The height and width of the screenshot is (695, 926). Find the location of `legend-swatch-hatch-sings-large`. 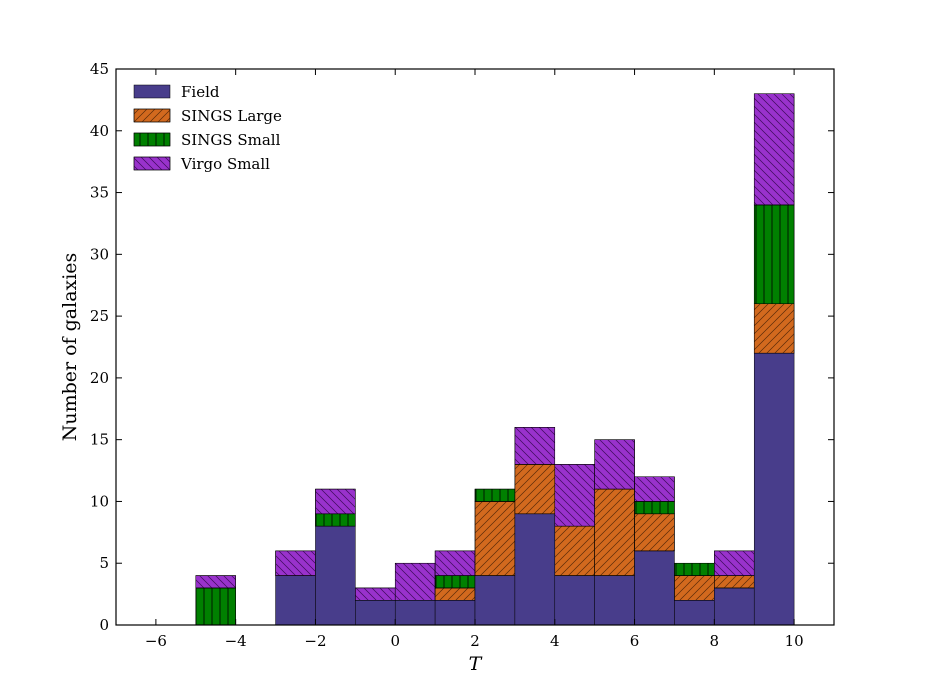

legend-swatch-hatch-sings-large is located at coordinates (152, 115).